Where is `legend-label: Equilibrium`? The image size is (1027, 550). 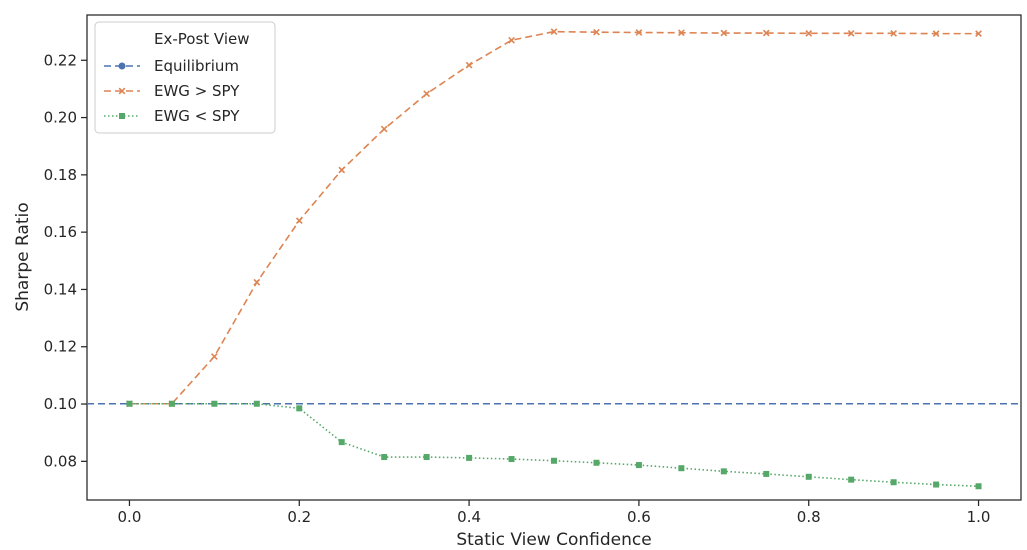 legend-label: Equilibrium is located at coordinates (196, 66).